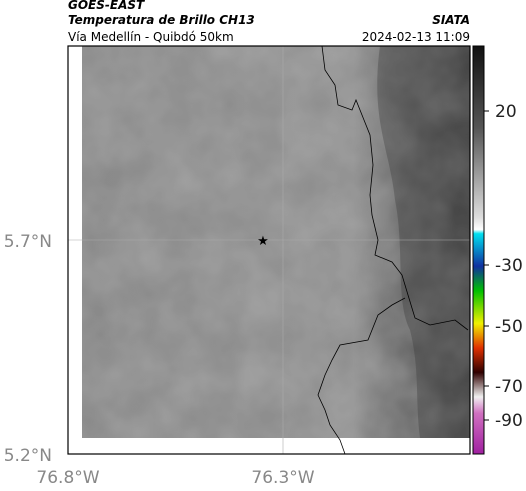  I want to click on timestamp: 2024-02-13 11:09, so click(416, 37).